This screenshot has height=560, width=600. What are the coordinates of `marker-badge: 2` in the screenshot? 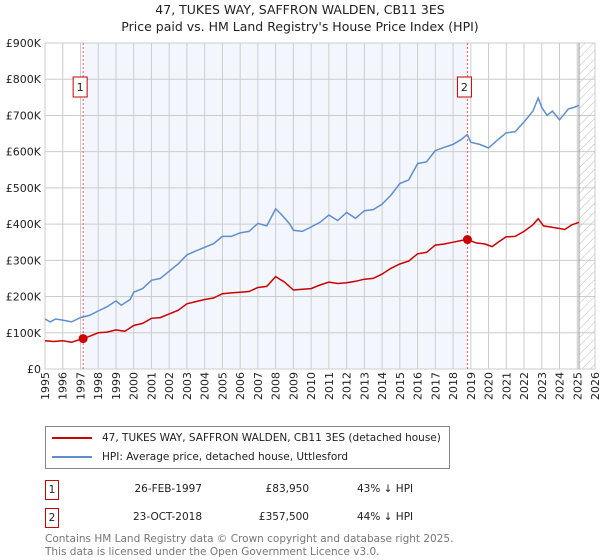 It's located at (52, 518).